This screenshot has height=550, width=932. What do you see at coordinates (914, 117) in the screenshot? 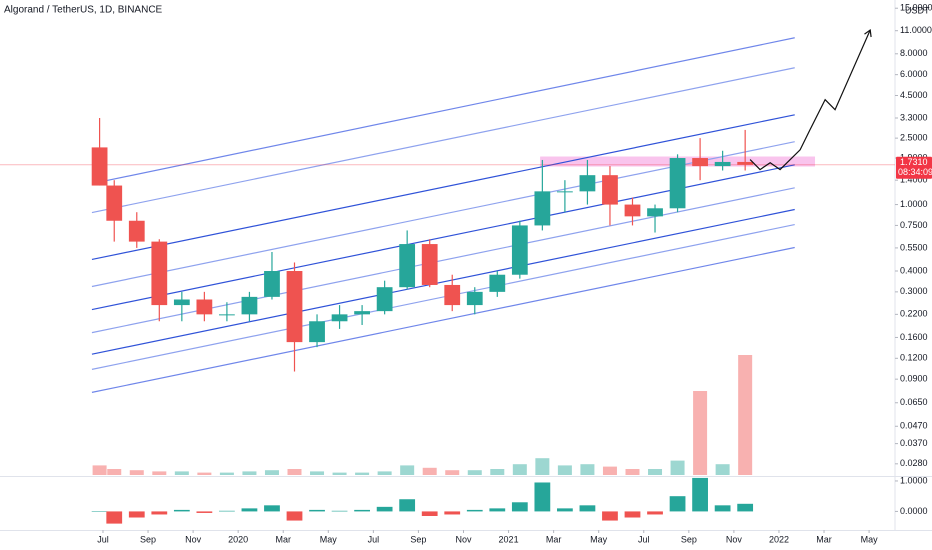
I see `y-tick-label: 3.3000` at bounding box center [914, 117].